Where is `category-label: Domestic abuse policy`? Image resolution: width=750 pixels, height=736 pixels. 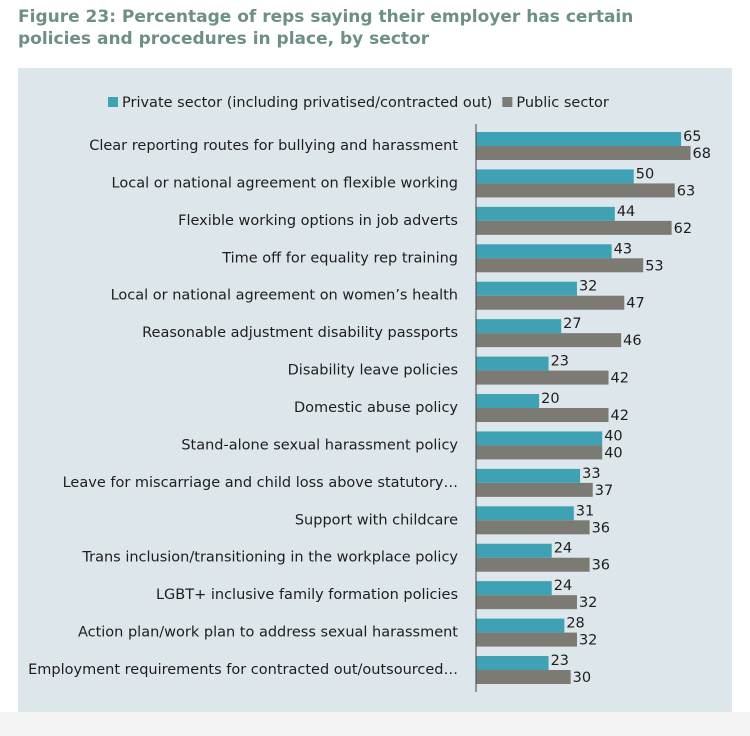
category-label: Domestic abuse policy is located at coordinates (376, 408).